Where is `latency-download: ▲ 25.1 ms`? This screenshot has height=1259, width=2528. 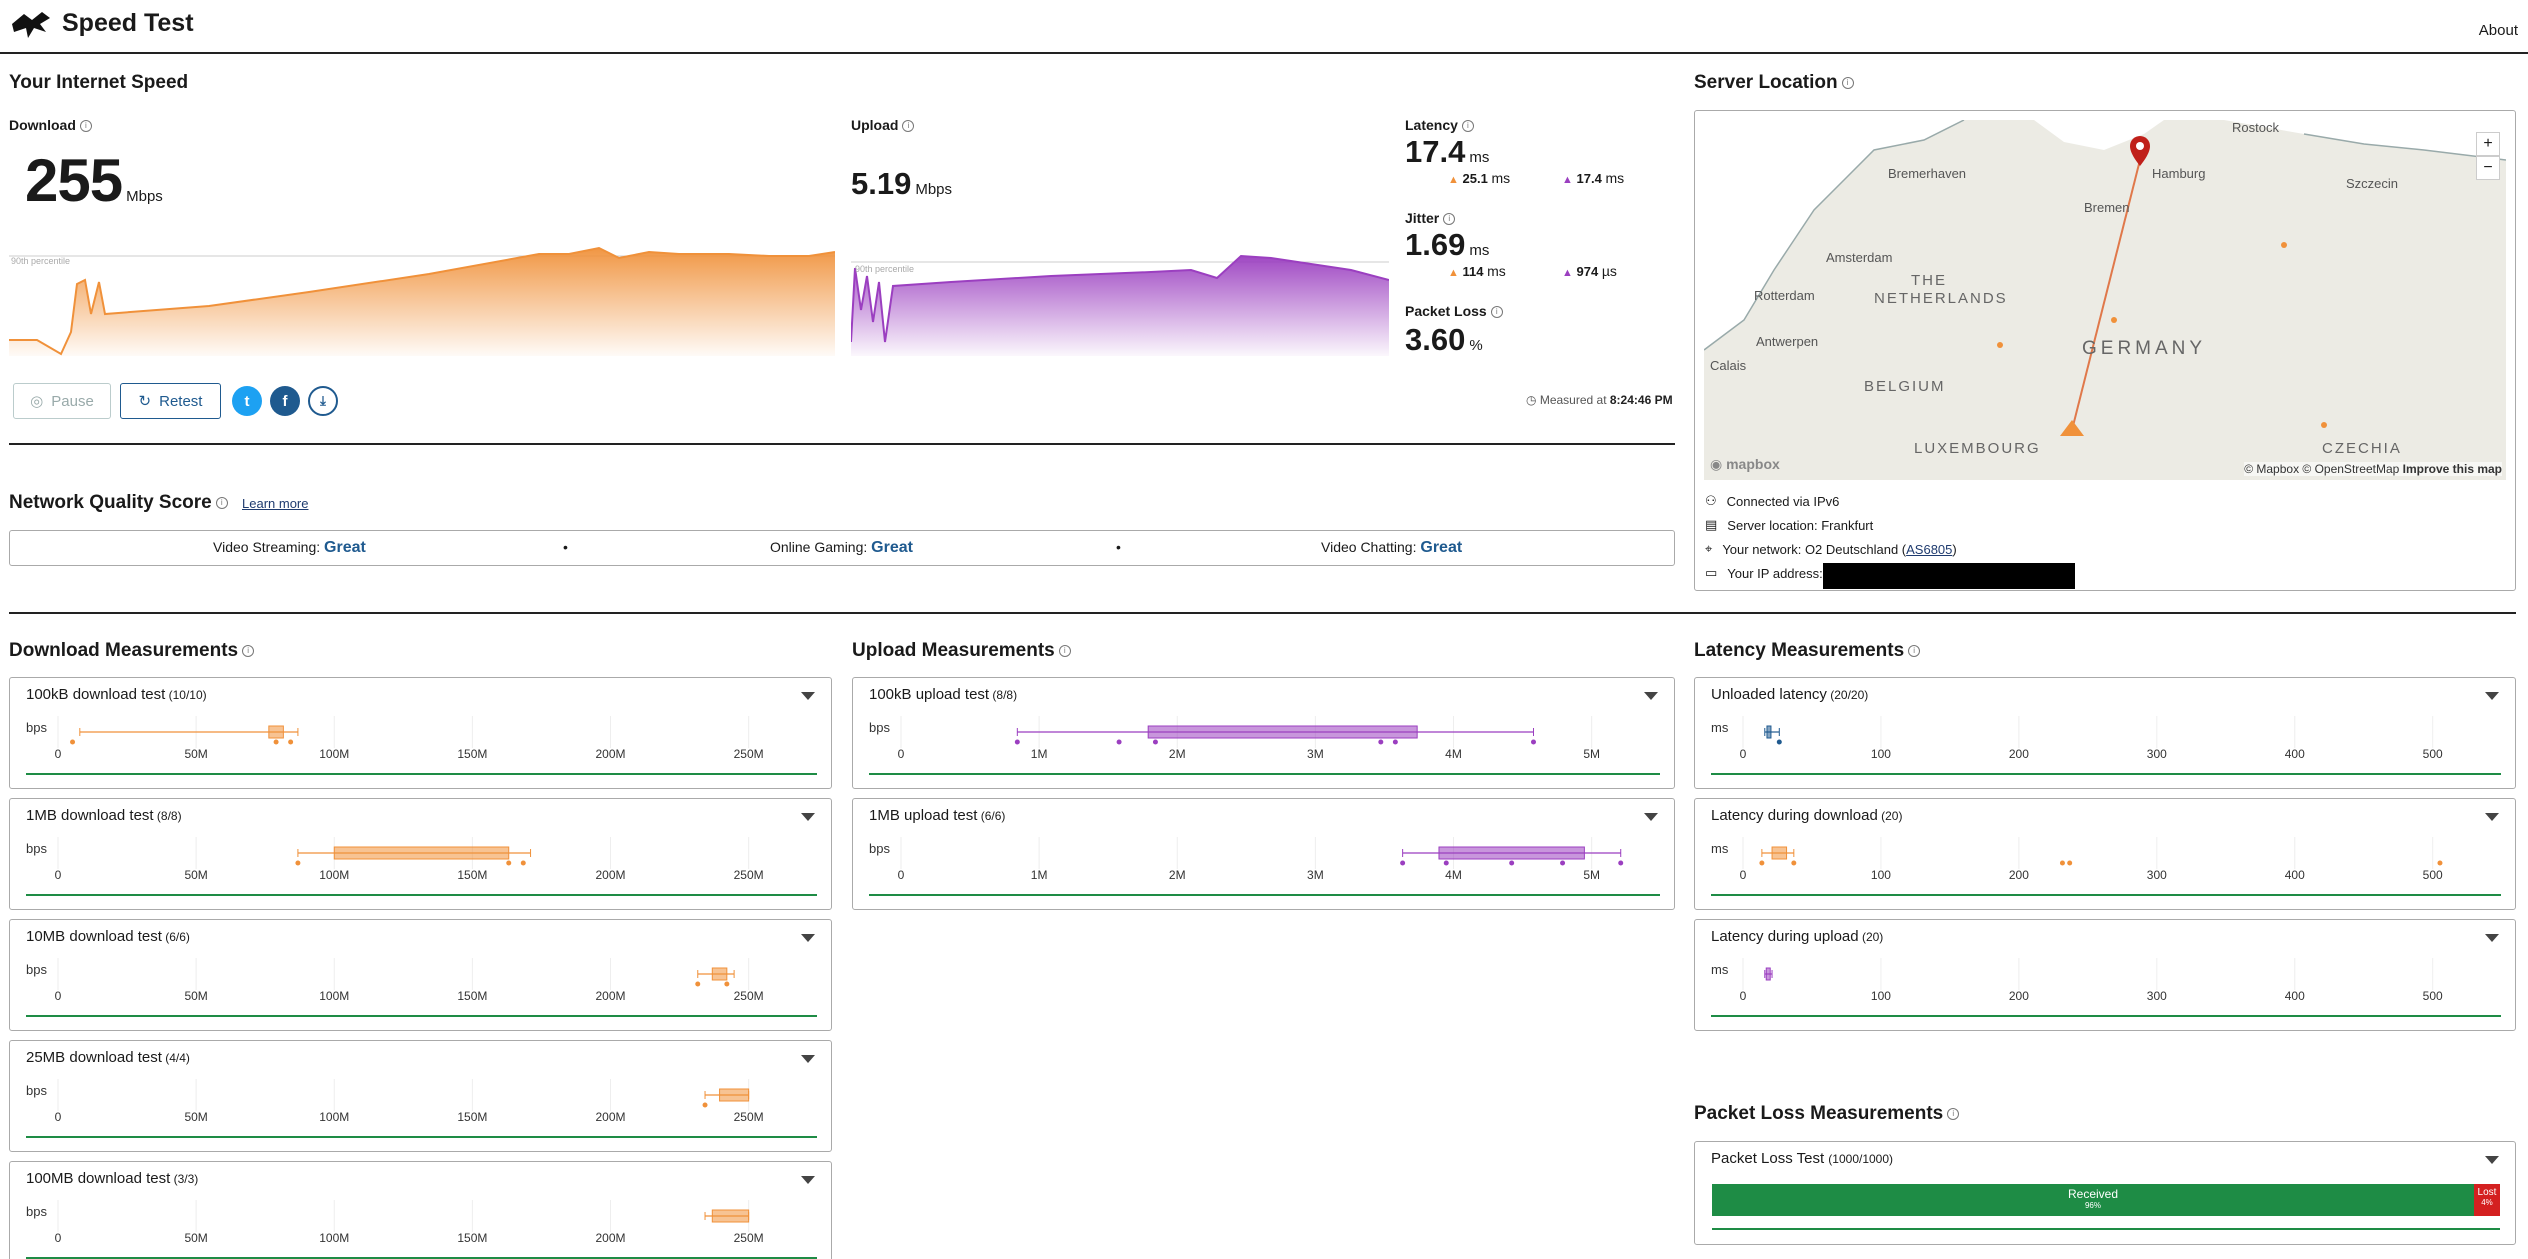
latency-download: ▲ 25.1 ms is located at coordinates (1479, 178).